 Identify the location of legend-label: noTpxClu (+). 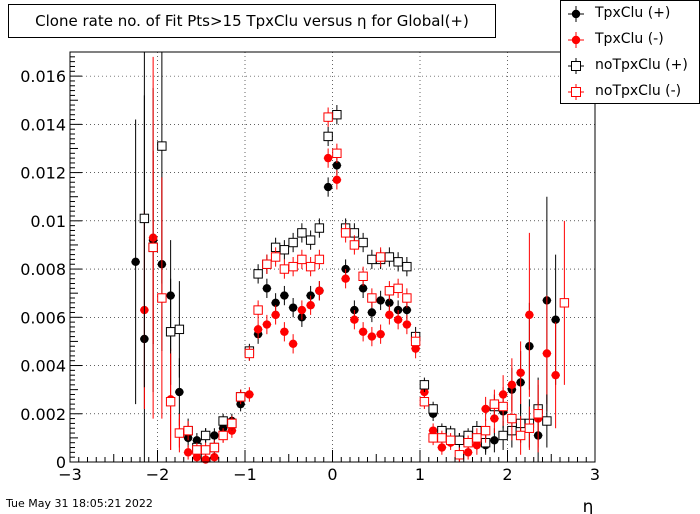
(641, 65).